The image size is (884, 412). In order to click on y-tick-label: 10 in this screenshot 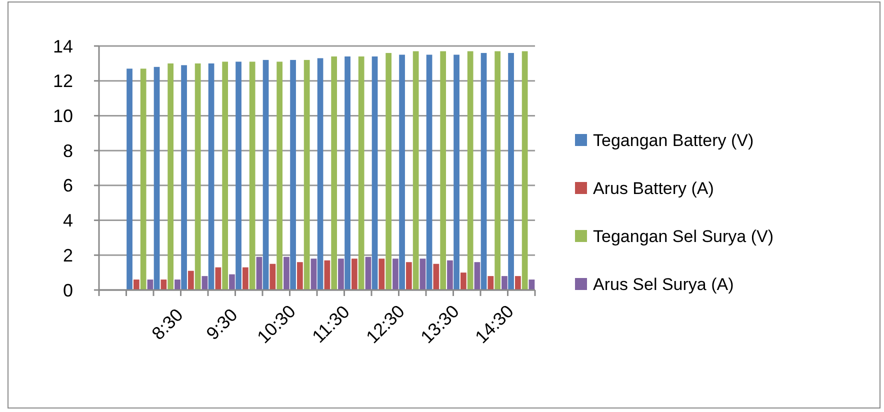, I will do `click(62, 116)`.